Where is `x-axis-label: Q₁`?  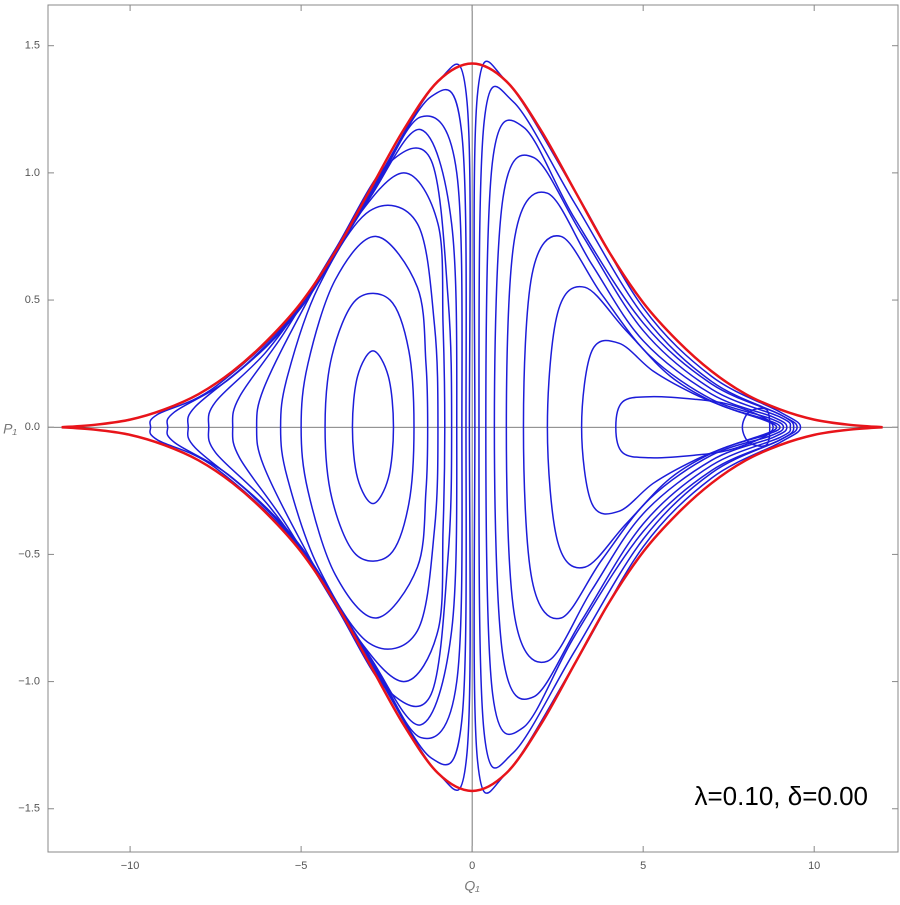 x-axis-label: Q₁ is located at coordinates (472, 886).